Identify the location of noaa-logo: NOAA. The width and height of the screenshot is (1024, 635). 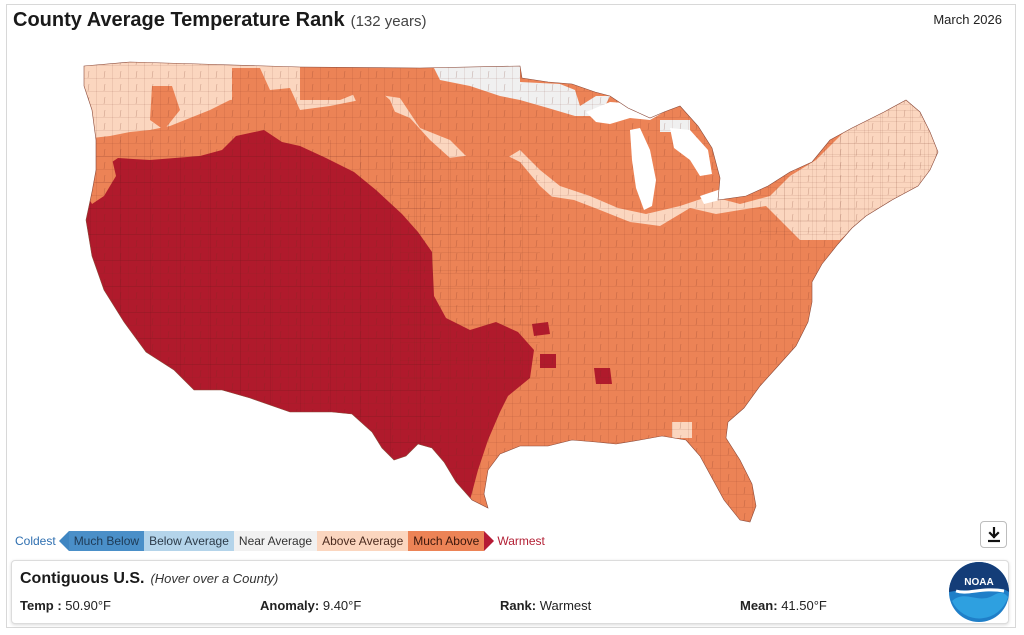
(979, 592).